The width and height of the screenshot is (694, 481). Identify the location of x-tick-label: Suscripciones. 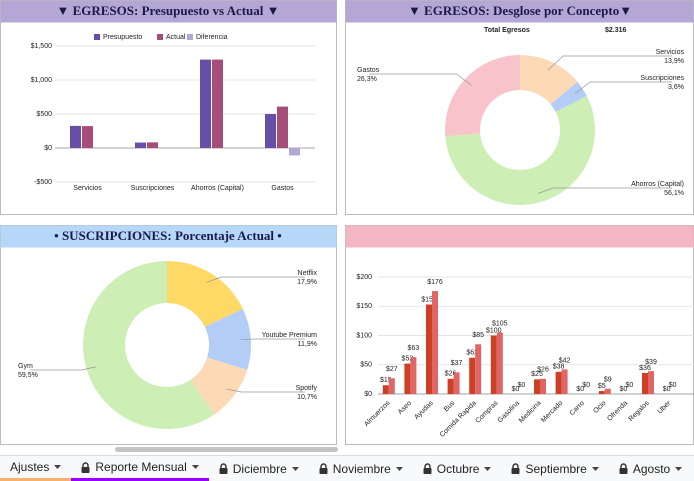
(153, 188).